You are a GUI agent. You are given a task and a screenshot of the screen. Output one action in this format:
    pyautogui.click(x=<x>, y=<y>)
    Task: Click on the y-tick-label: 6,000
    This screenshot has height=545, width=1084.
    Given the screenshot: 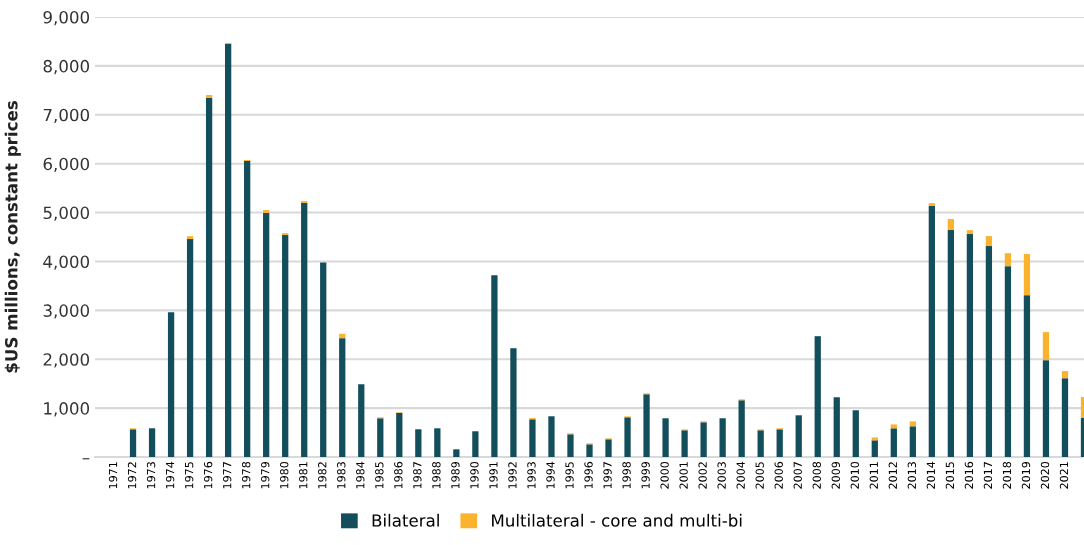 What is the action you would take?
    pyautogui.click(x=66, y=164)
    